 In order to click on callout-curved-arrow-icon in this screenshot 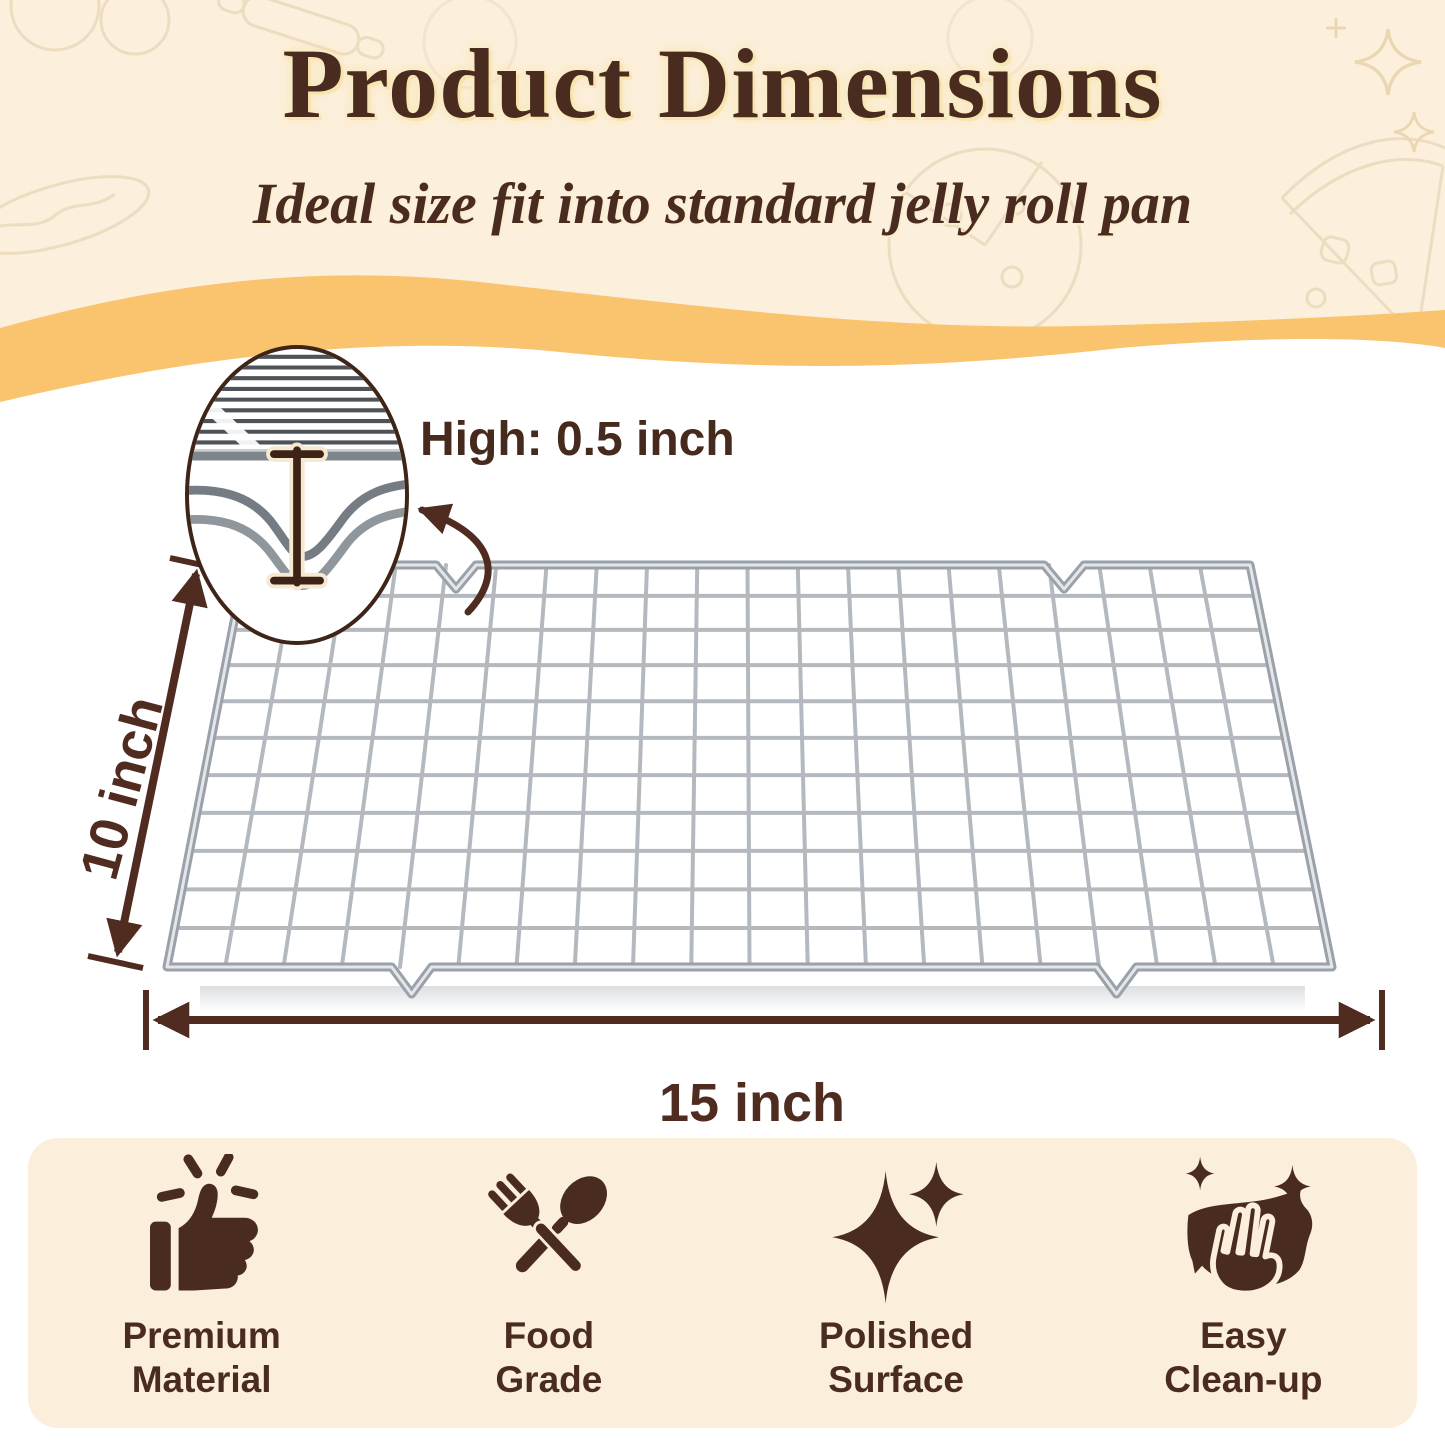, I will do `click(454, 559)`.